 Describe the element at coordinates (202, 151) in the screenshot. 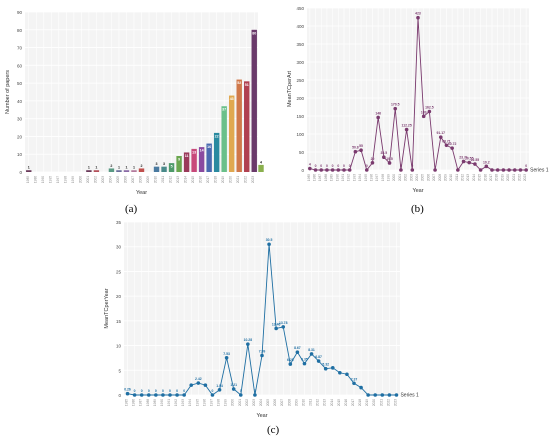

I see `chart-a-data-label: 14` at that location.